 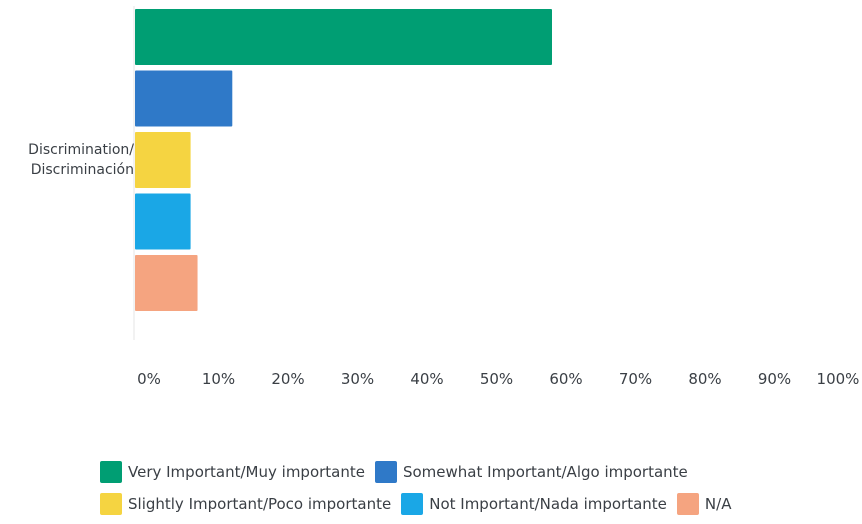 What do you see at coordinates (184, 98) in the screenshot?
I see `bar-somewhat-important` at bounding box center [184, 98].